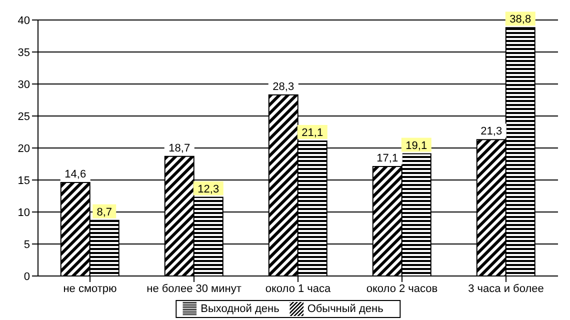  I want to click on data-label: 18,7, so click(179, 148).